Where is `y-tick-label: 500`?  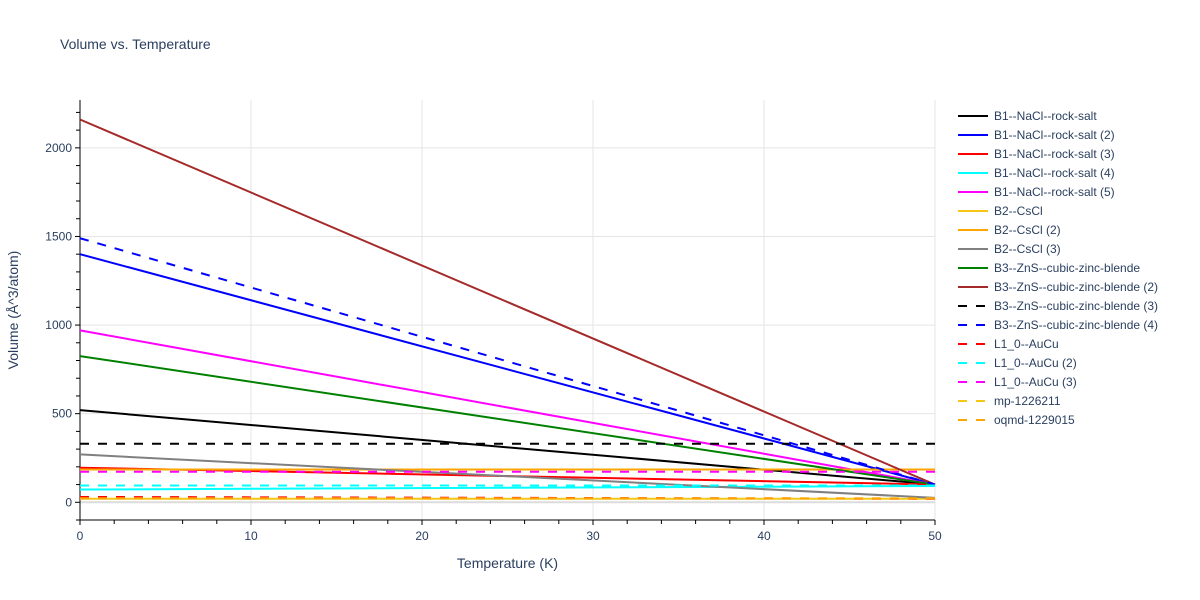 y-tick-label: 500 is located at coordinates (62, 414).